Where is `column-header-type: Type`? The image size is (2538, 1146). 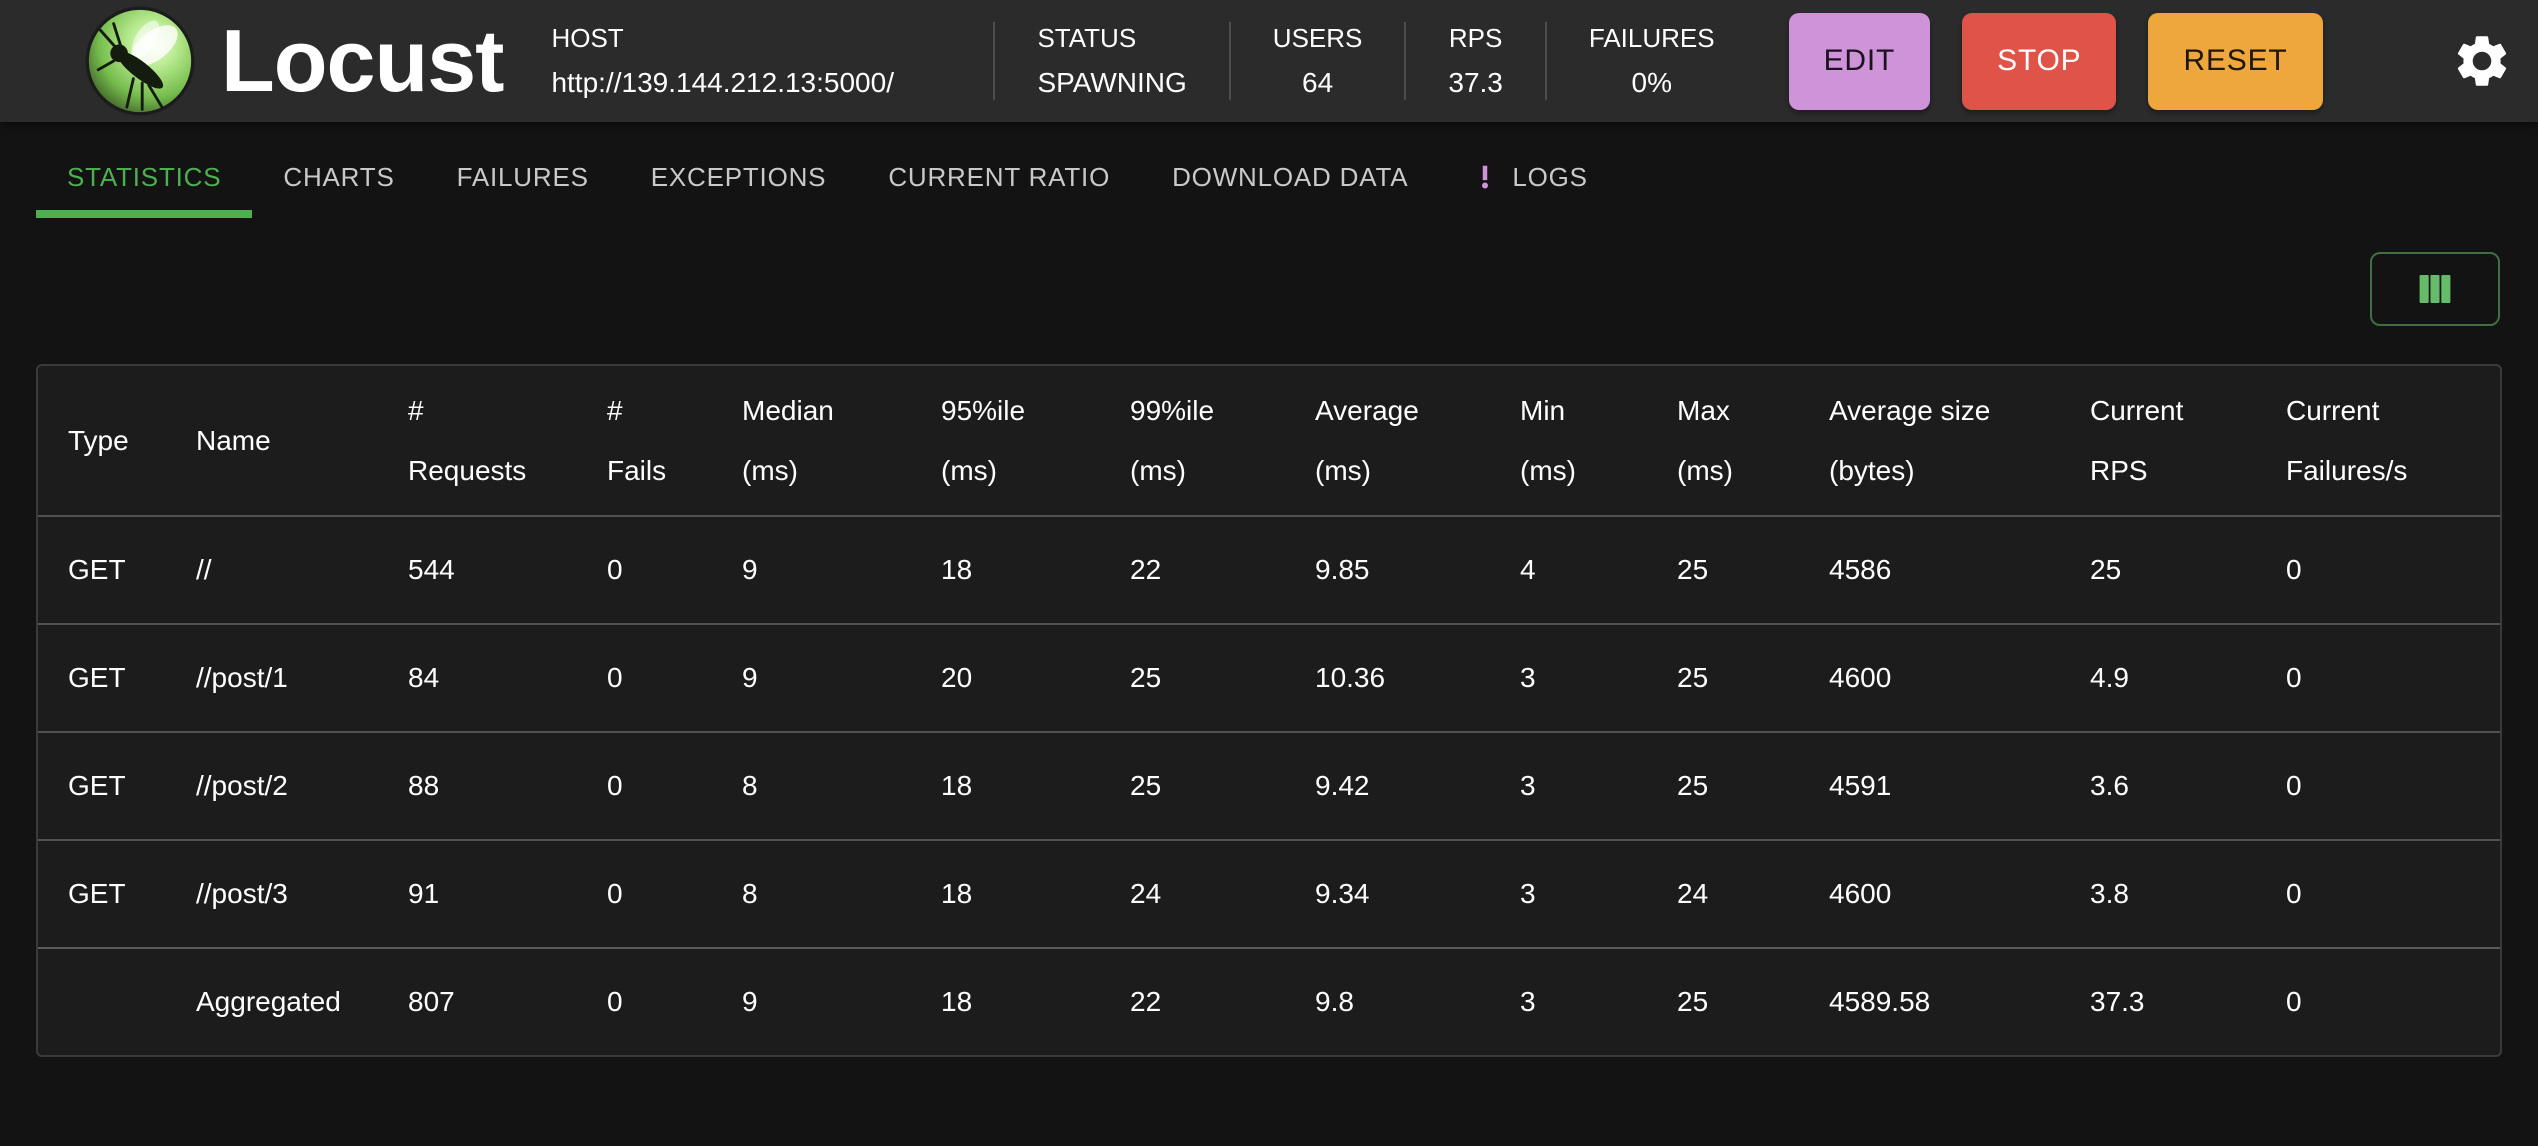 column-header-type: Type is located at coordinates (98, 440).